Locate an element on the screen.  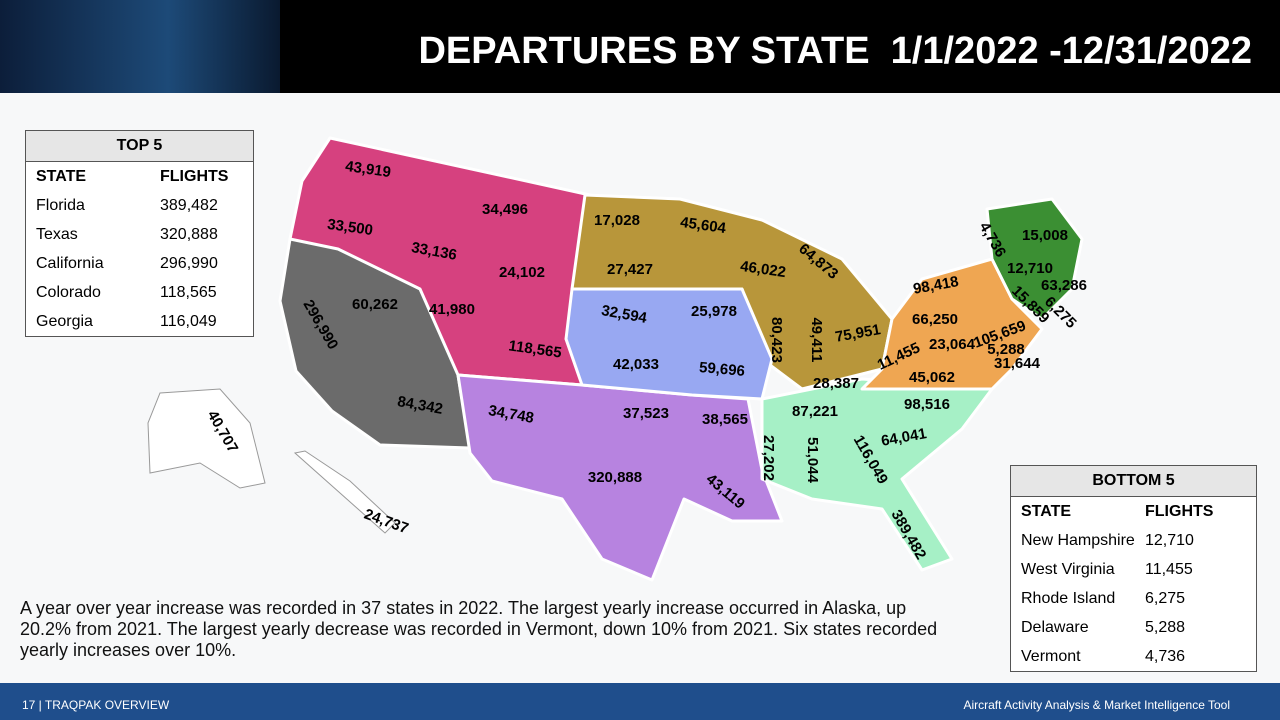
header-image is located at coordinates (140, 46).